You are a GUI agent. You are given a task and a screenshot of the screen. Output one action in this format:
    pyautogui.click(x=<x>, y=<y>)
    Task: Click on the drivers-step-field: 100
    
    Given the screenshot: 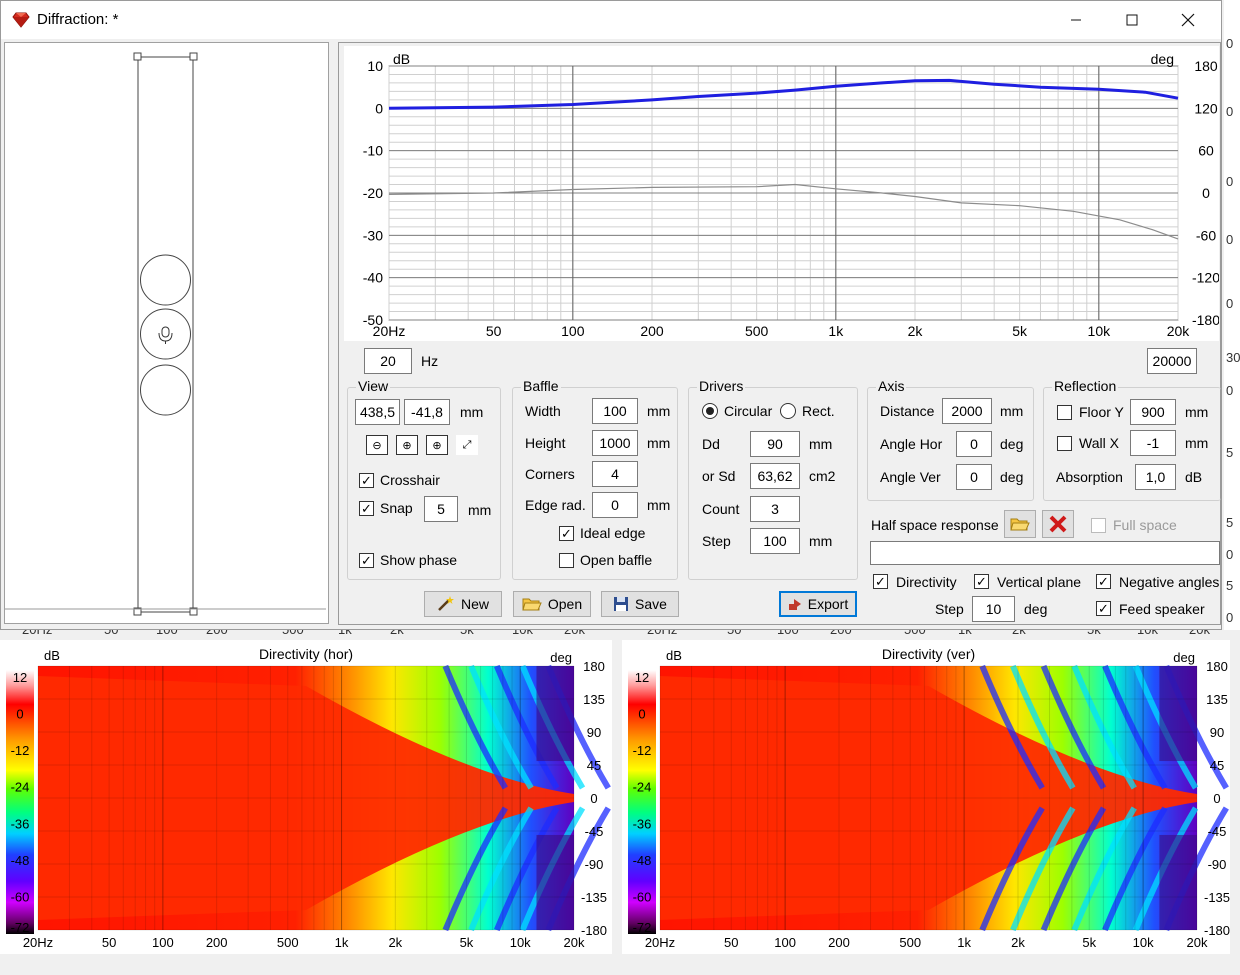 What is the action you would take?
    pyautogui.click(x=775, y=541)
    